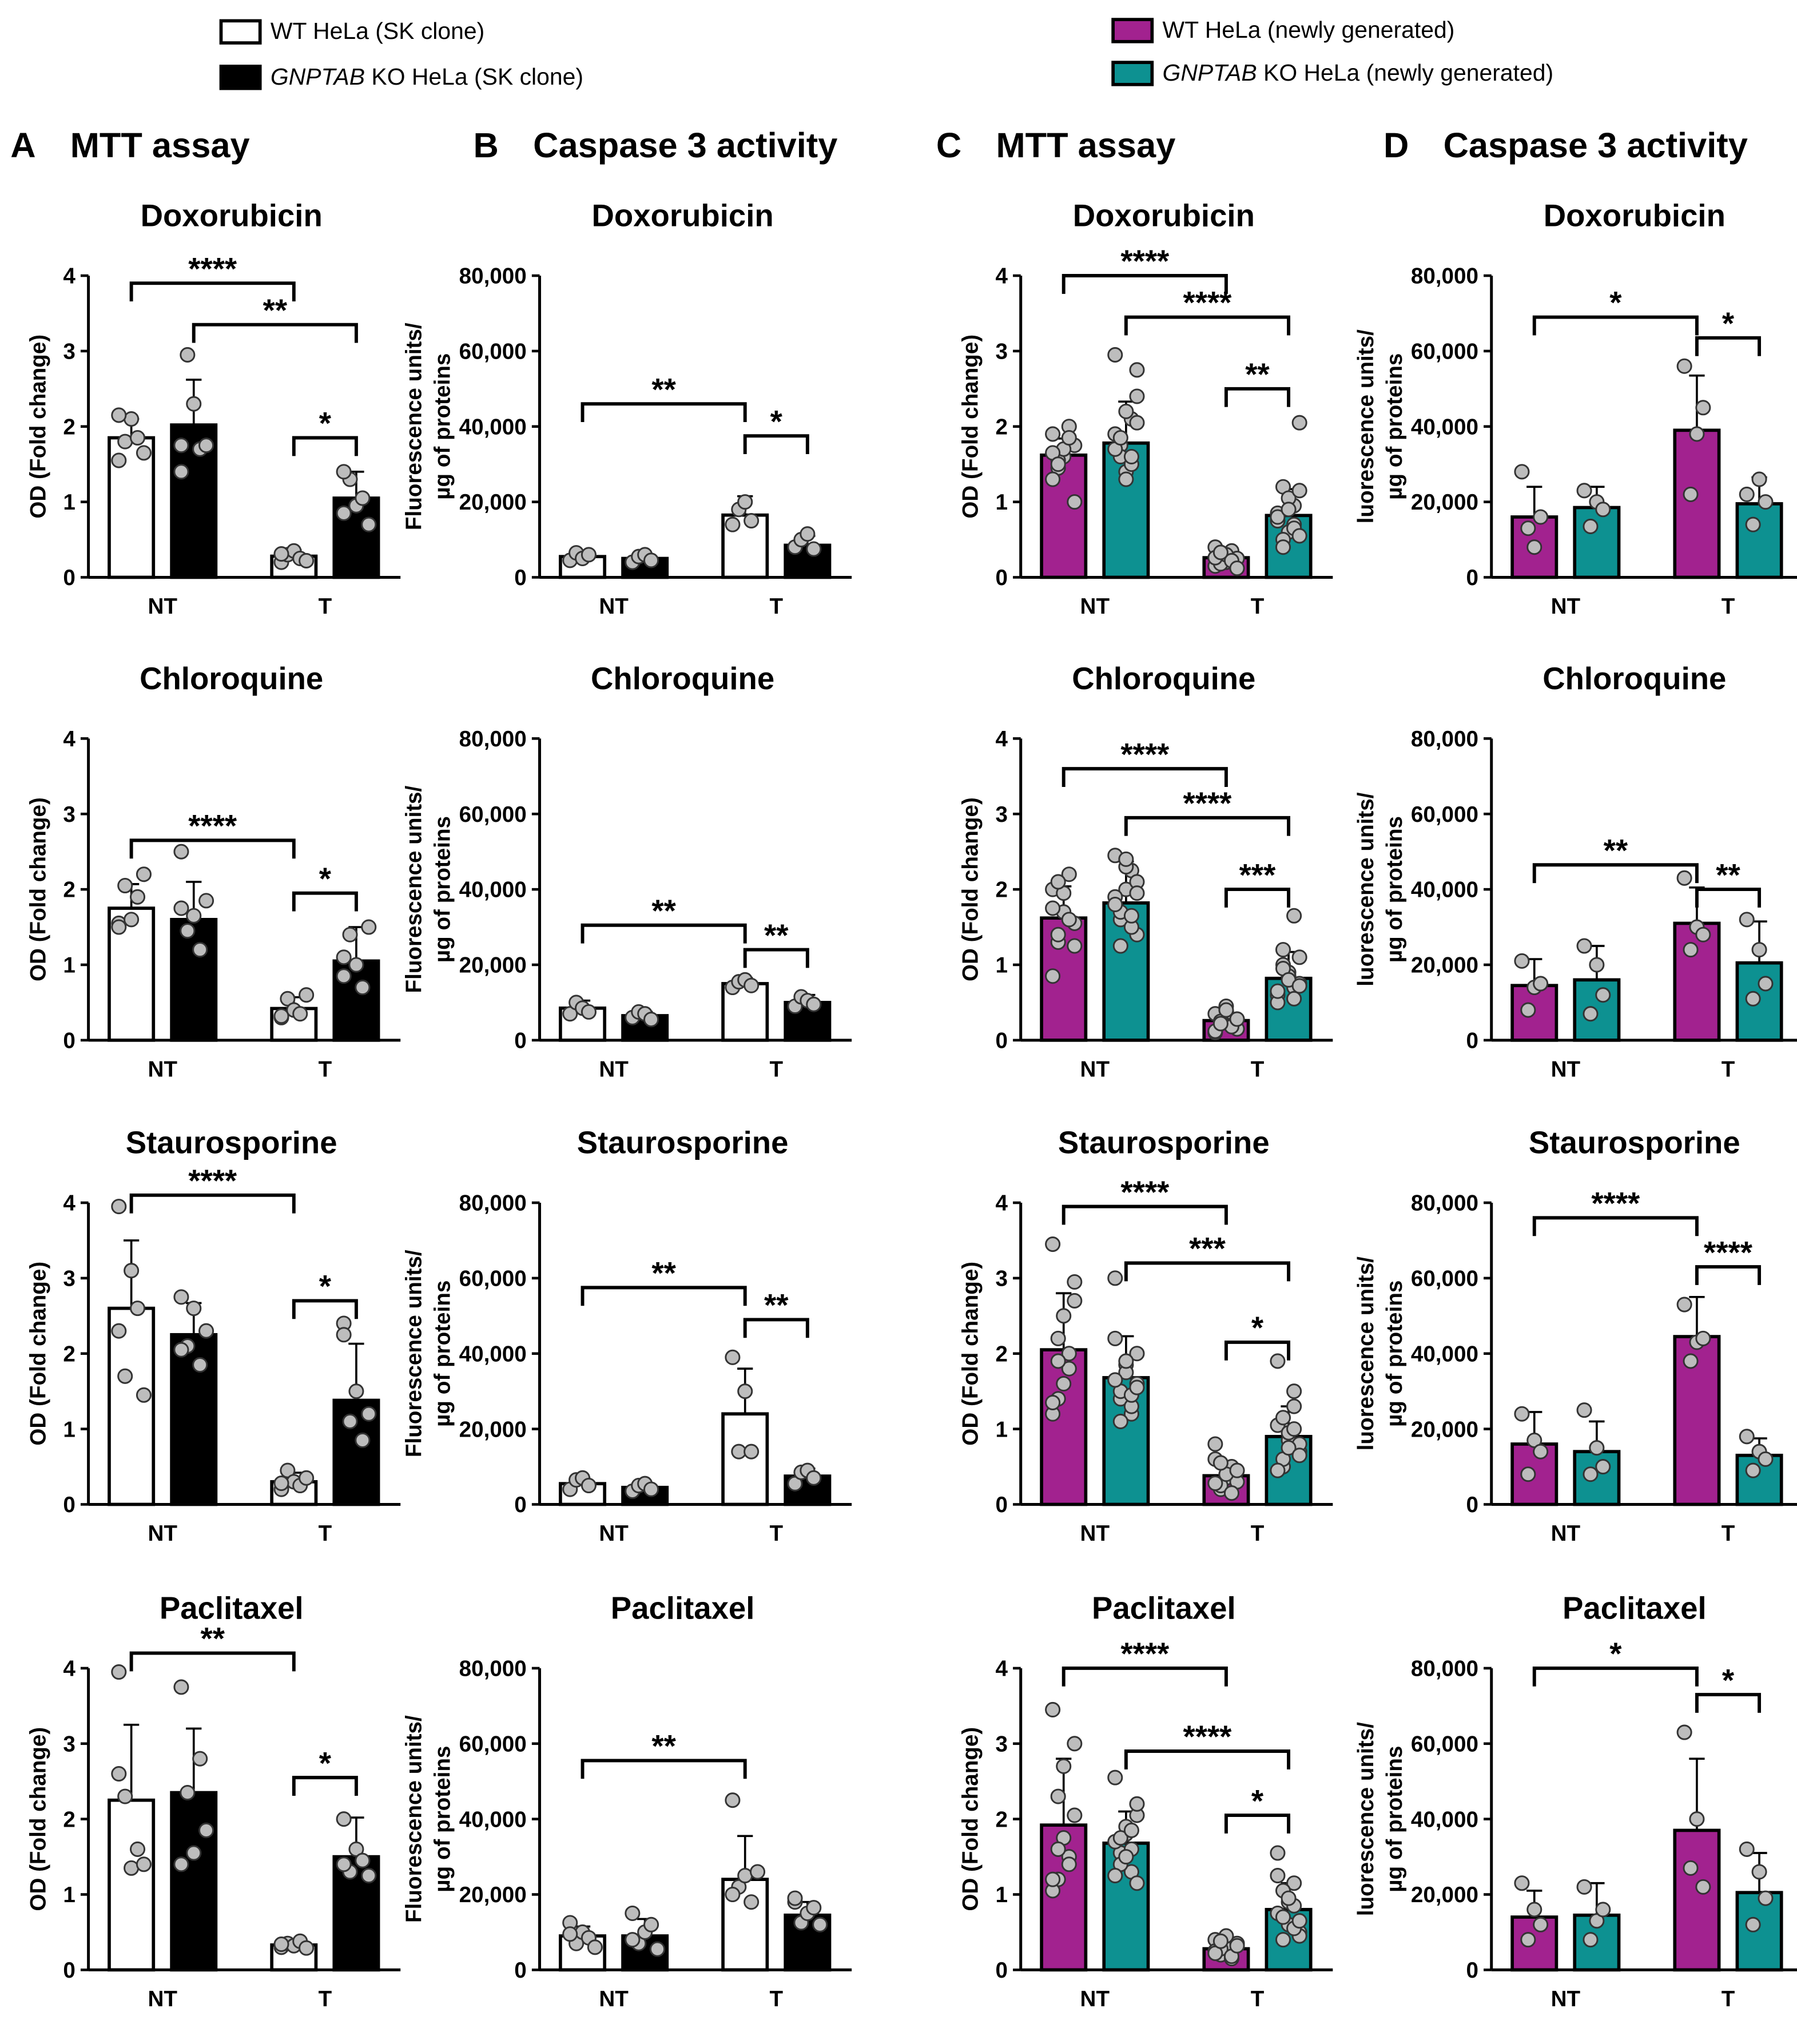  Describe the element at coordinates (1380, 1819) in the screenshot. I see `y-axis-label: luorescence units/µg of proteins` at that location.